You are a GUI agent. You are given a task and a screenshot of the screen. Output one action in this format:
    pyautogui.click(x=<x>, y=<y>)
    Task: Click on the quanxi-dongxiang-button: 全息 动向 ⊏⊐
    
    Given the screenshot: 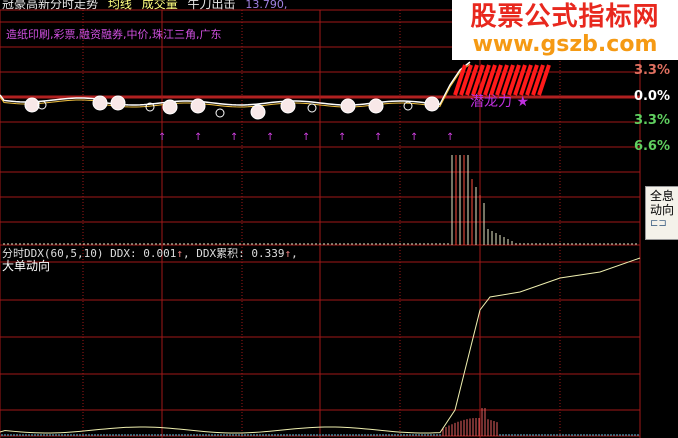 What is the action you would take?
    pyautogui.click(x=661, y=213)
    